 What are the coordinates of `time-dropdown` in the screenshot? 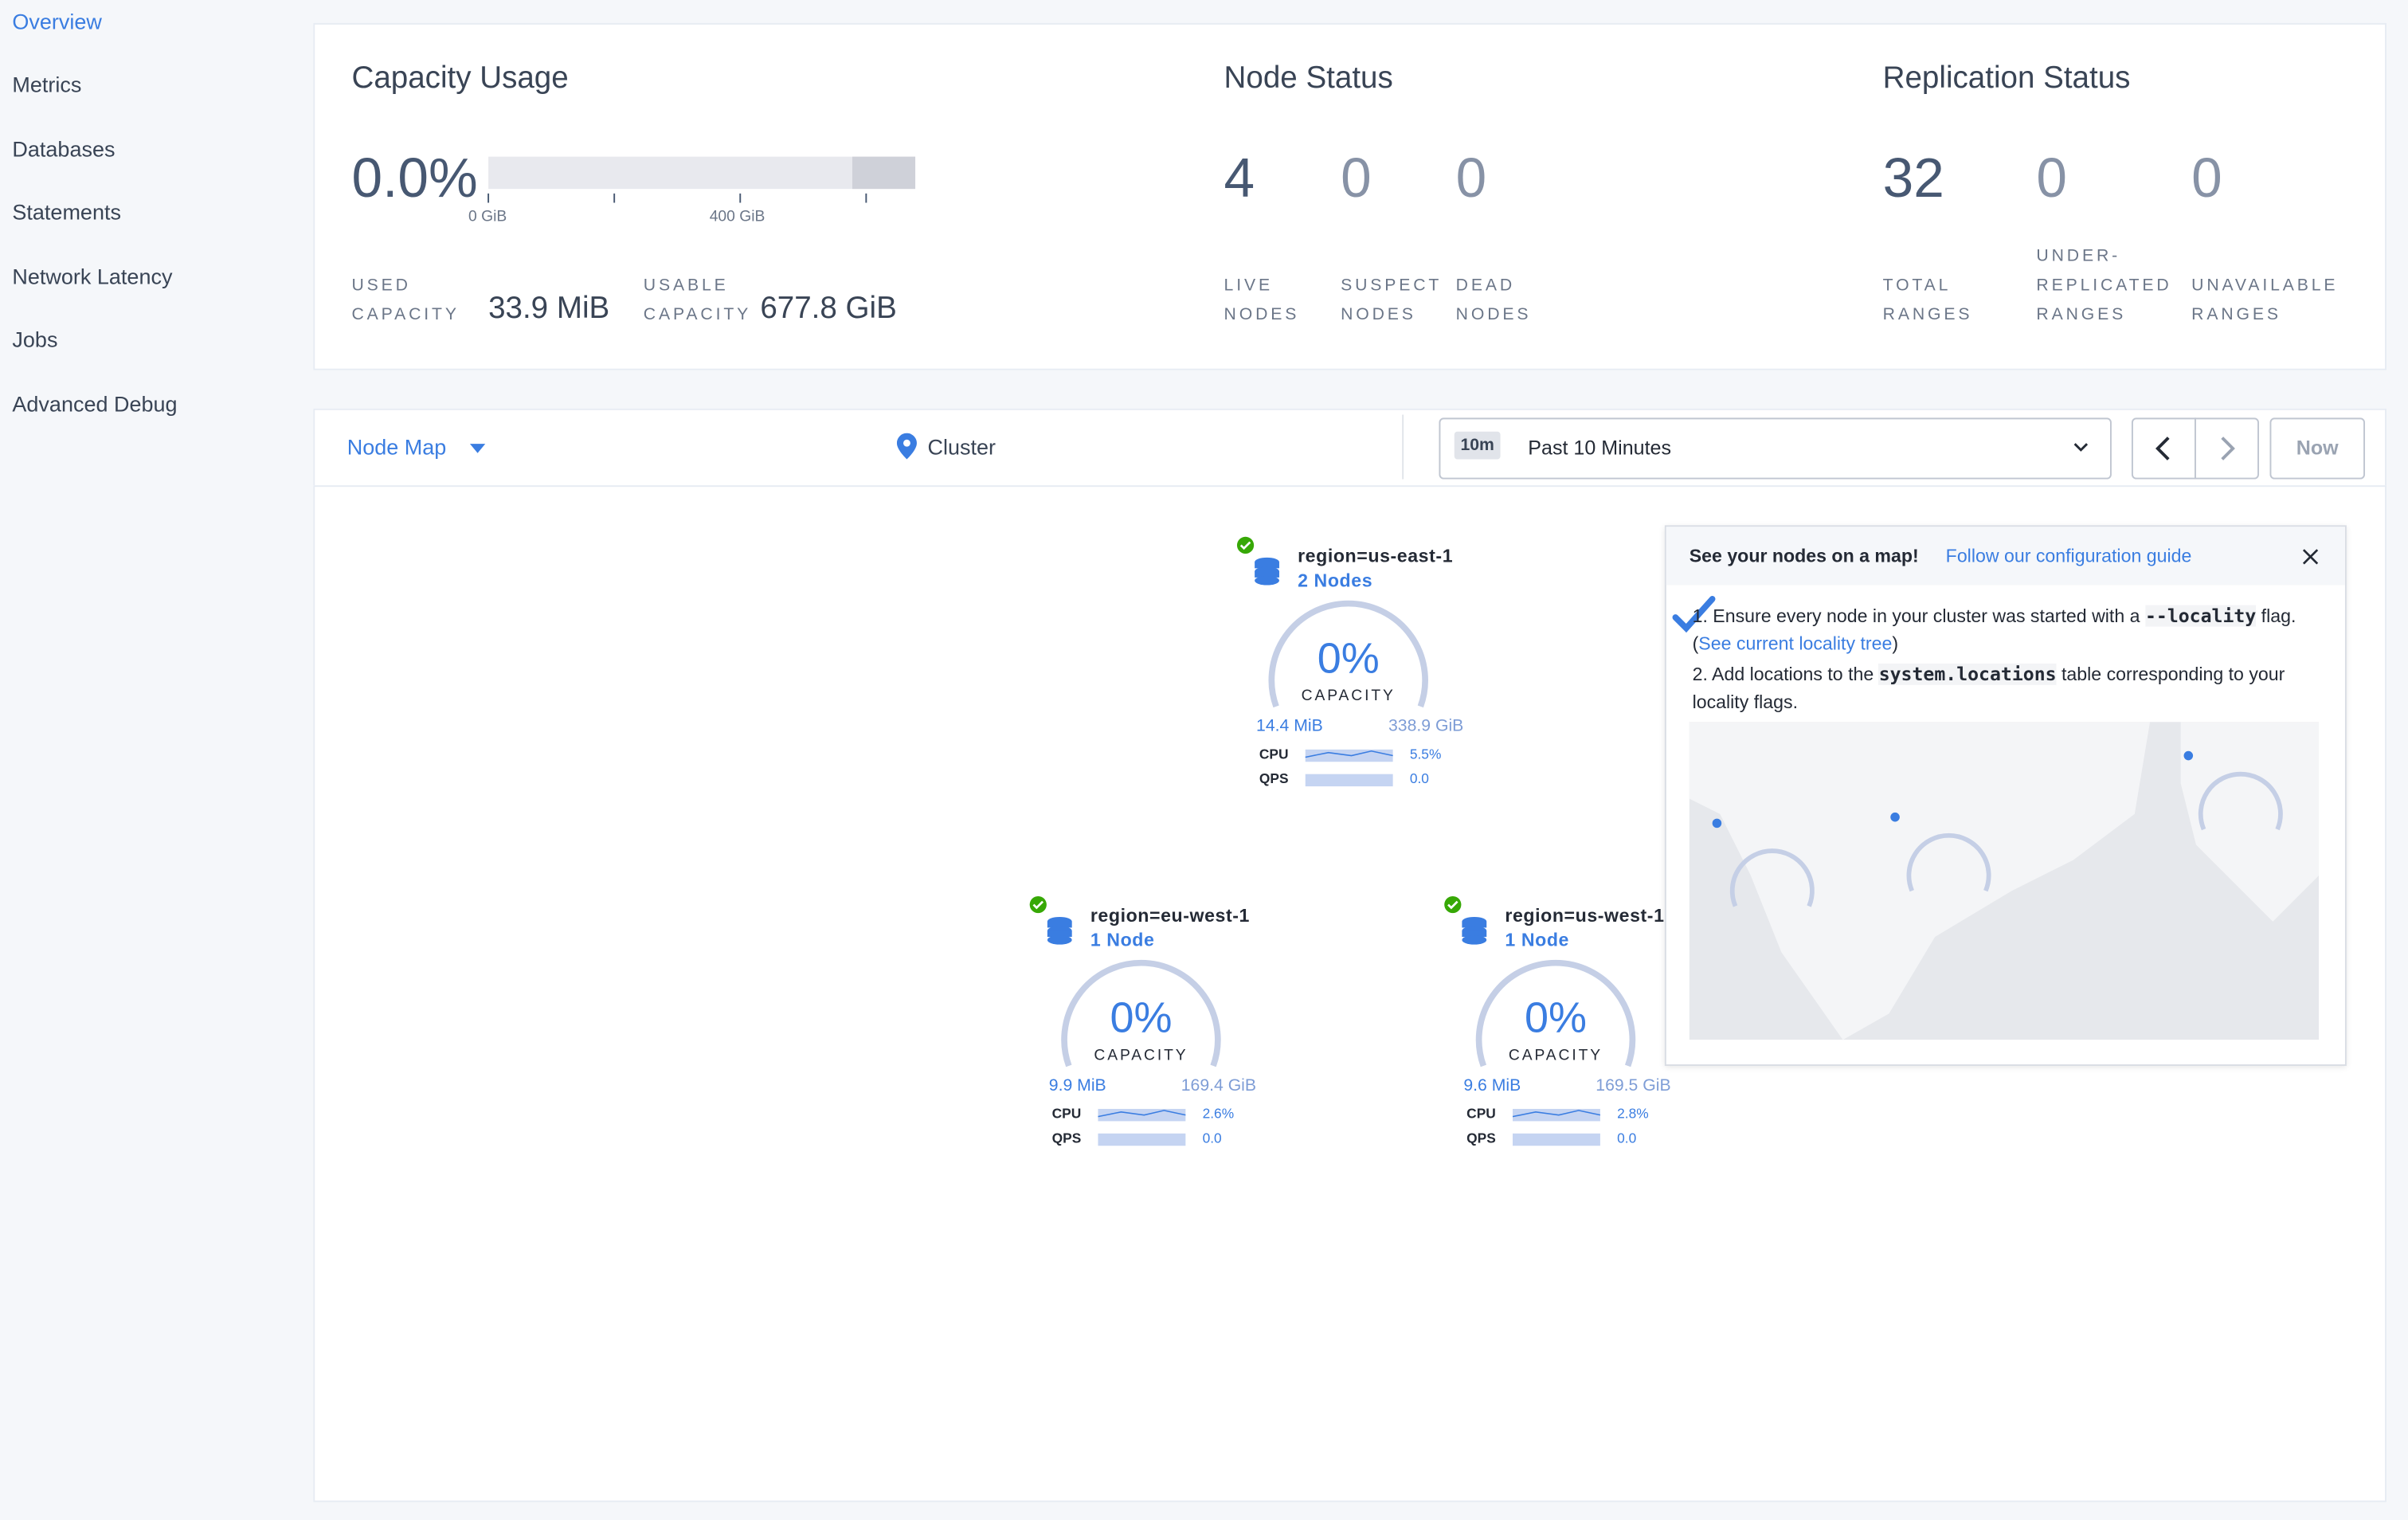 It's located at (1776, 448).